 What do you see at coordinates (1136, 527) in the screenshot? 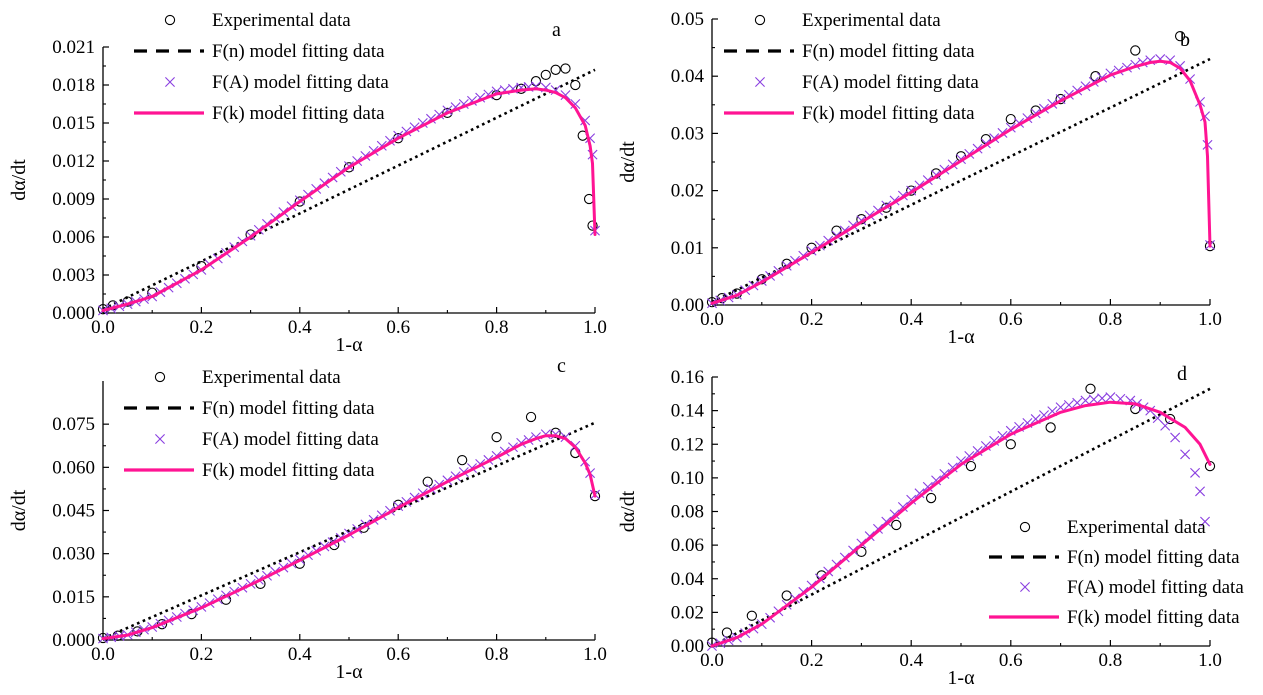
I see `legend-label: Experimental data` at bounding box center [1136, 527].